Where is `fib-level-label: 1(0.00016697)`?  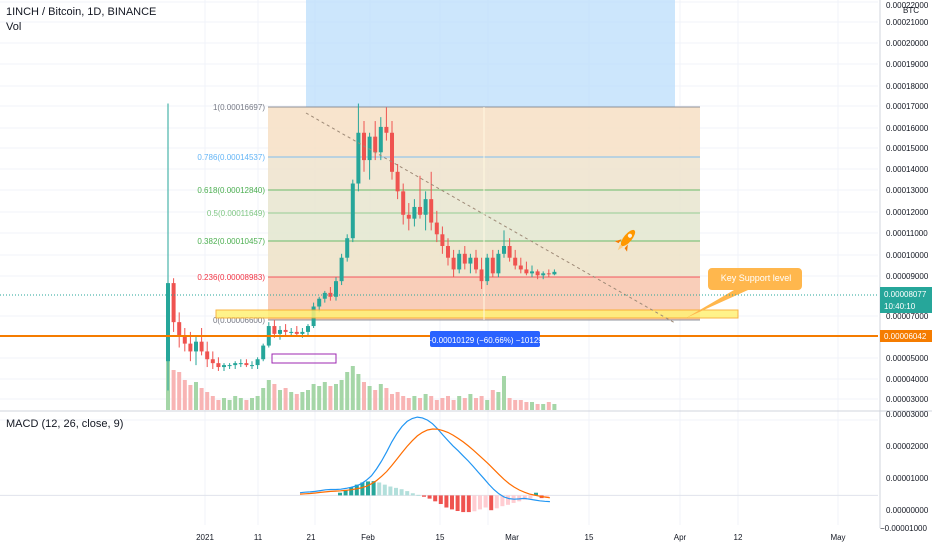
fib-level-label: 1(0.00016697) is located at coordinates (239, 107).